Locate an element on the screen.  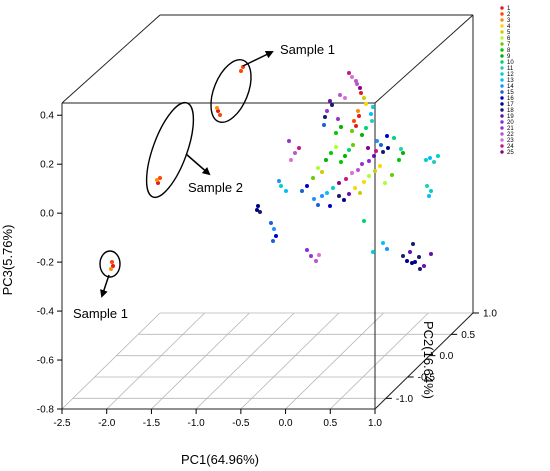
ellipse-middle is located at coordinates (170, 150).